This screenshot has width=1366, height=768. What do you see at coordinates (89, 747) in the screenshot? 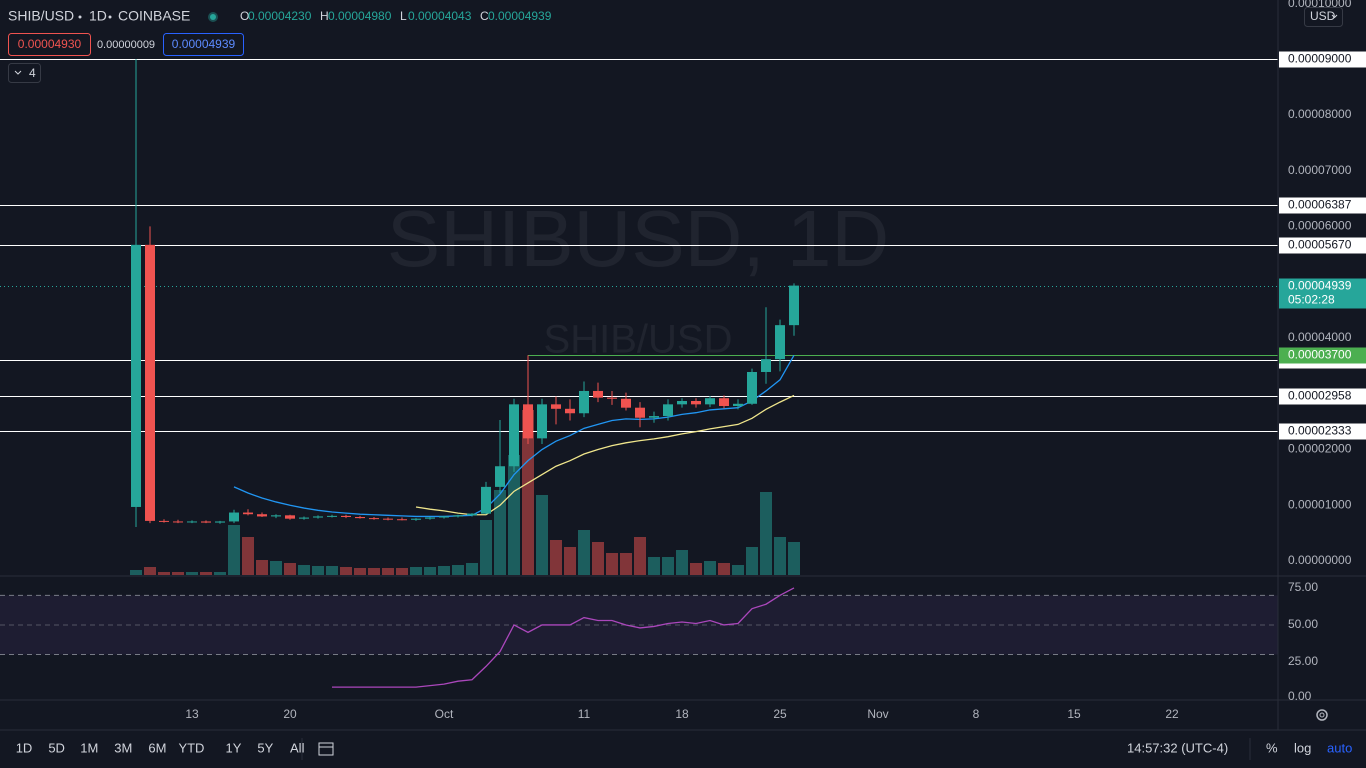
I see `range-button: 1M` at bounding box center [89, 747].